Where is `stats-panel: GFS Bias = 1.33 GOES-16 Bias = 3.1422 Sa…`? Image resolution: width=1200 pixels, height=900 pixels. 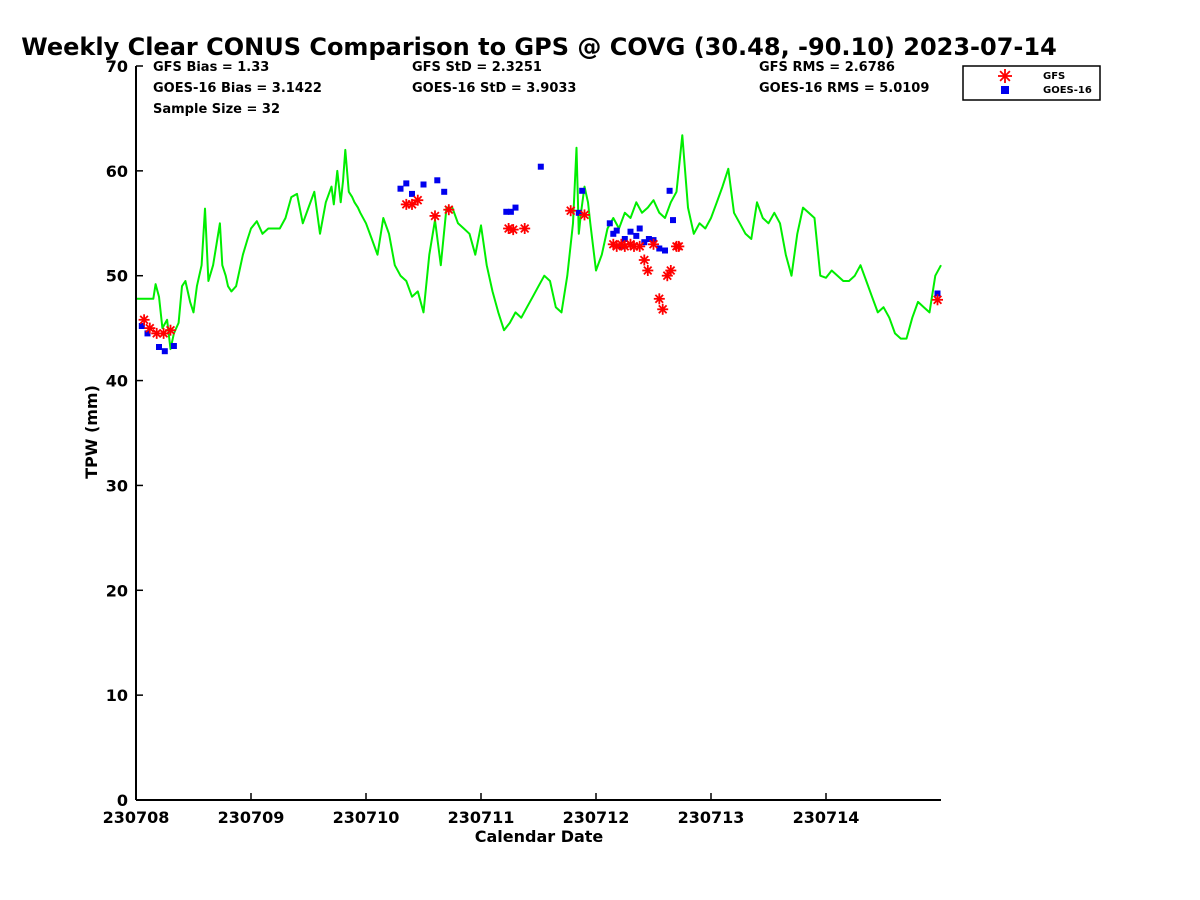 stats-panel: GFS Bias = 1.33 GOES-16 Bias = 3.1422 Sa… is located at coordinates (541, 88).